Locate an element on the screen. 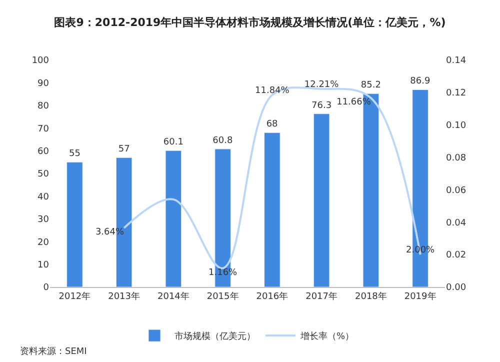 The image size is (500, 362). data-label: 86.9 is located at coordinates (420, 81).